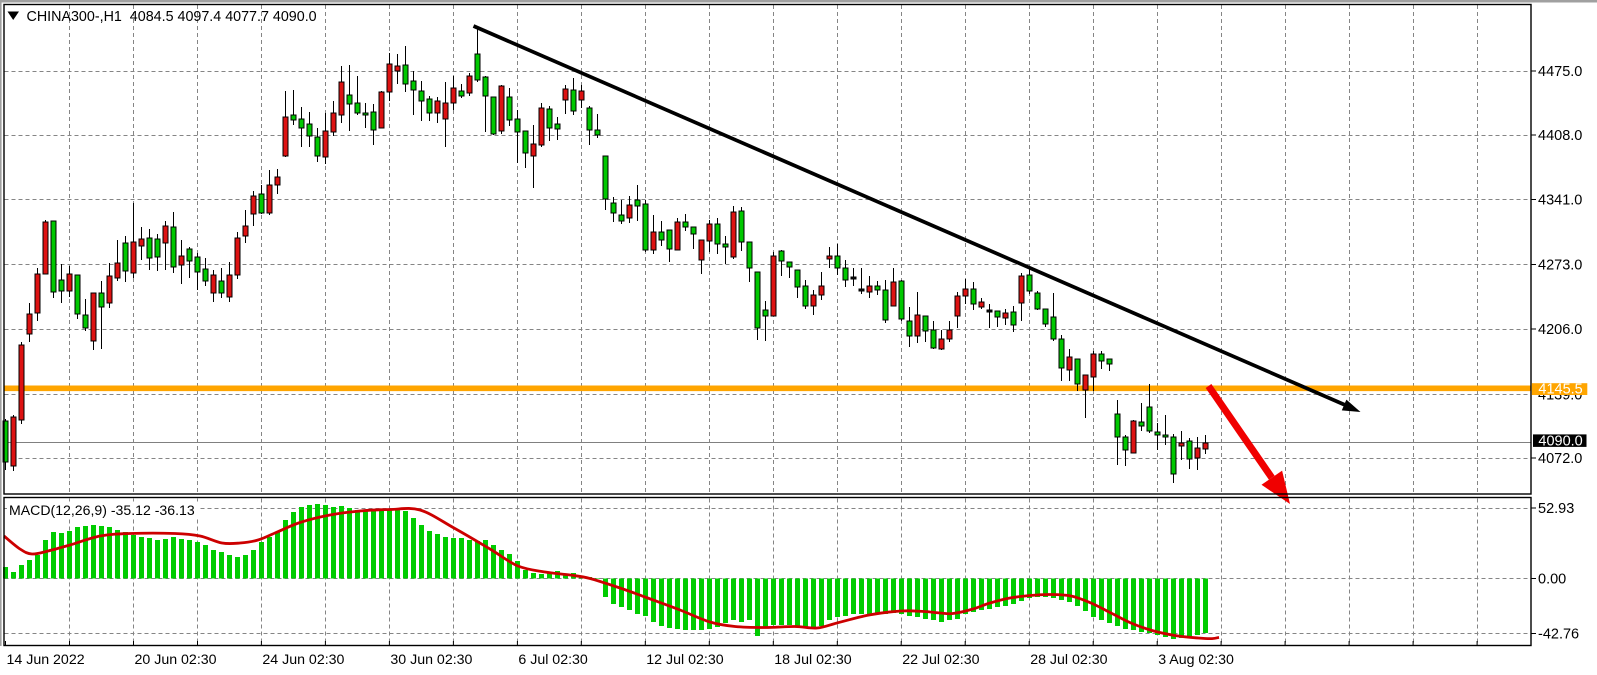 The image size is (1597, 675). I want to click on svg-text: 4341.0, so click(1560, 201).